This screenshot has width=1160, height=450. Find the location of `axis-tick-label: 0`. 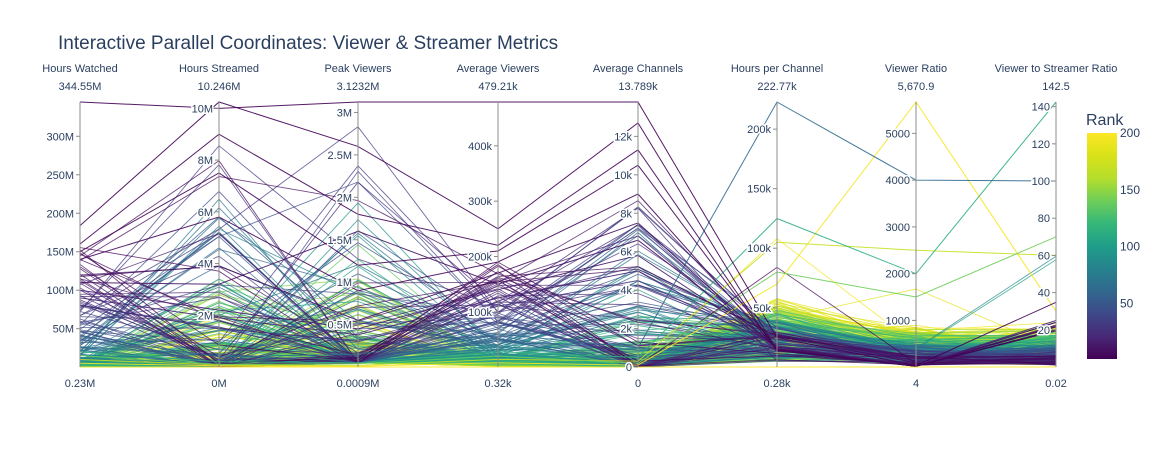

axis-tick-label: 0 is located at coordinates (629, 368).